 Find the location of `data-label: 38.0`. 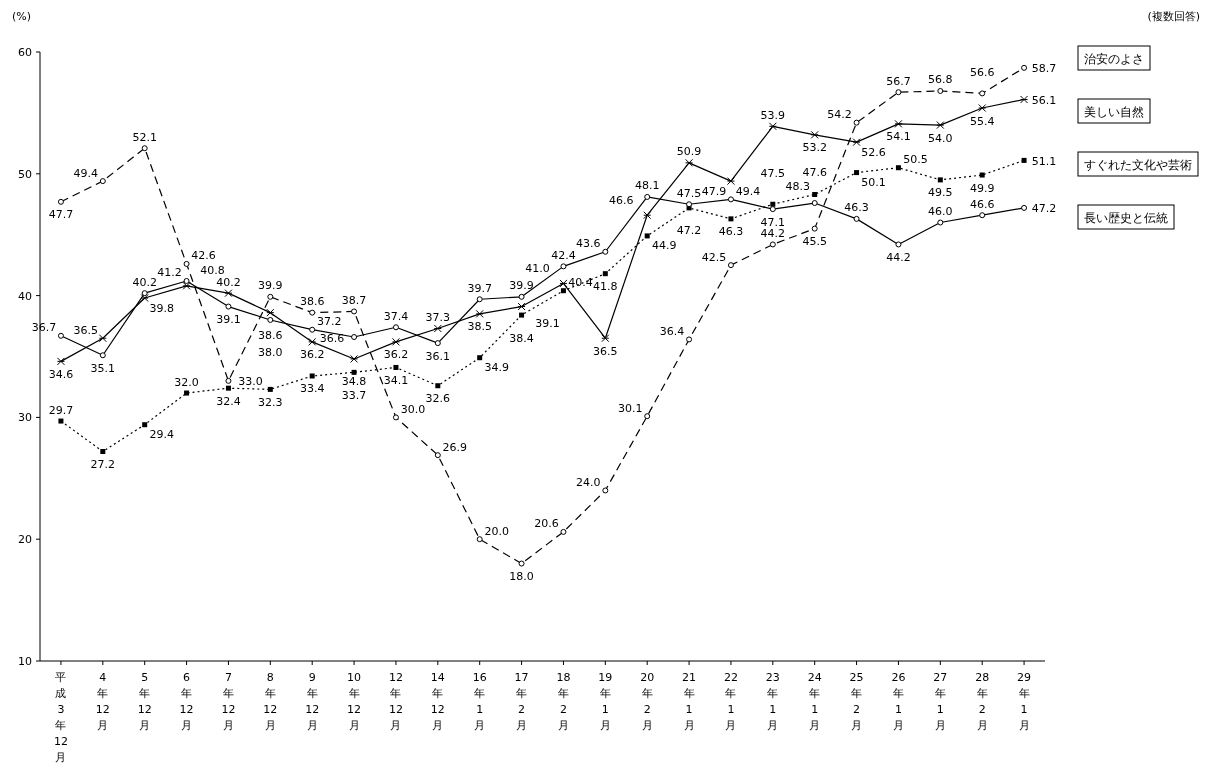

data-label: 38.0 is located at coordinates (270, 353).